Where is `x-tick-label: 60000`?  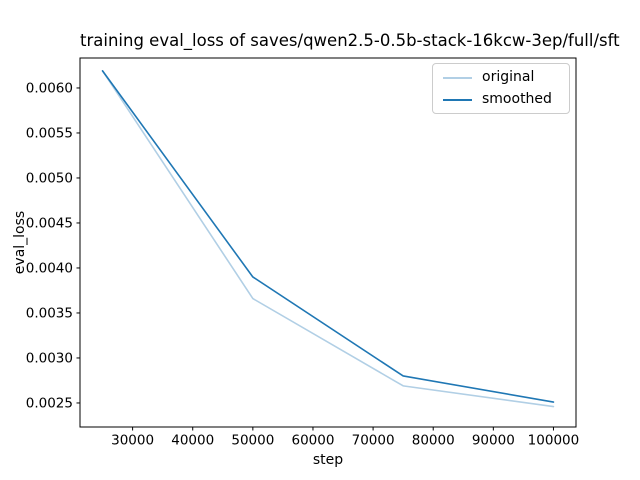
x-tick-label: 60000 is located at coordinates (312, 441).